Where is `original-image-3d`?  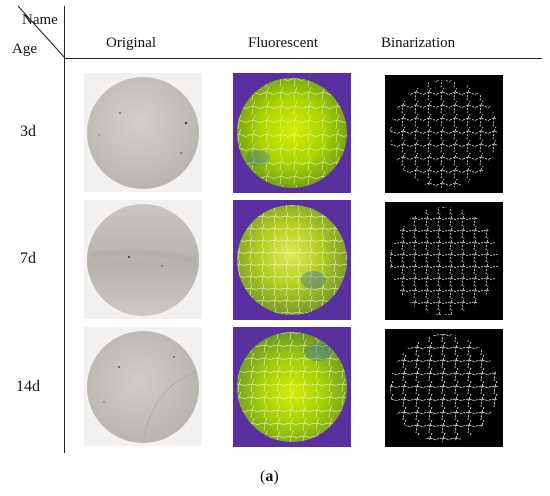 original-image-3d is located at coordinates (143, 132).